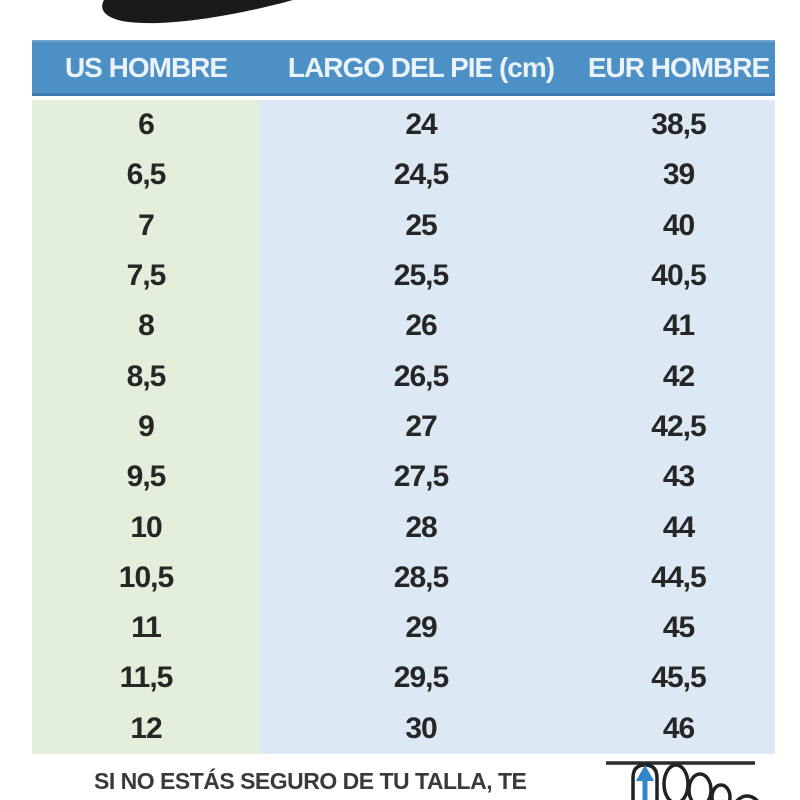  Describe the element at coordinates (421, 477) in the screenshot. I see `cell-foot-length-cm: 27,5` at that location.